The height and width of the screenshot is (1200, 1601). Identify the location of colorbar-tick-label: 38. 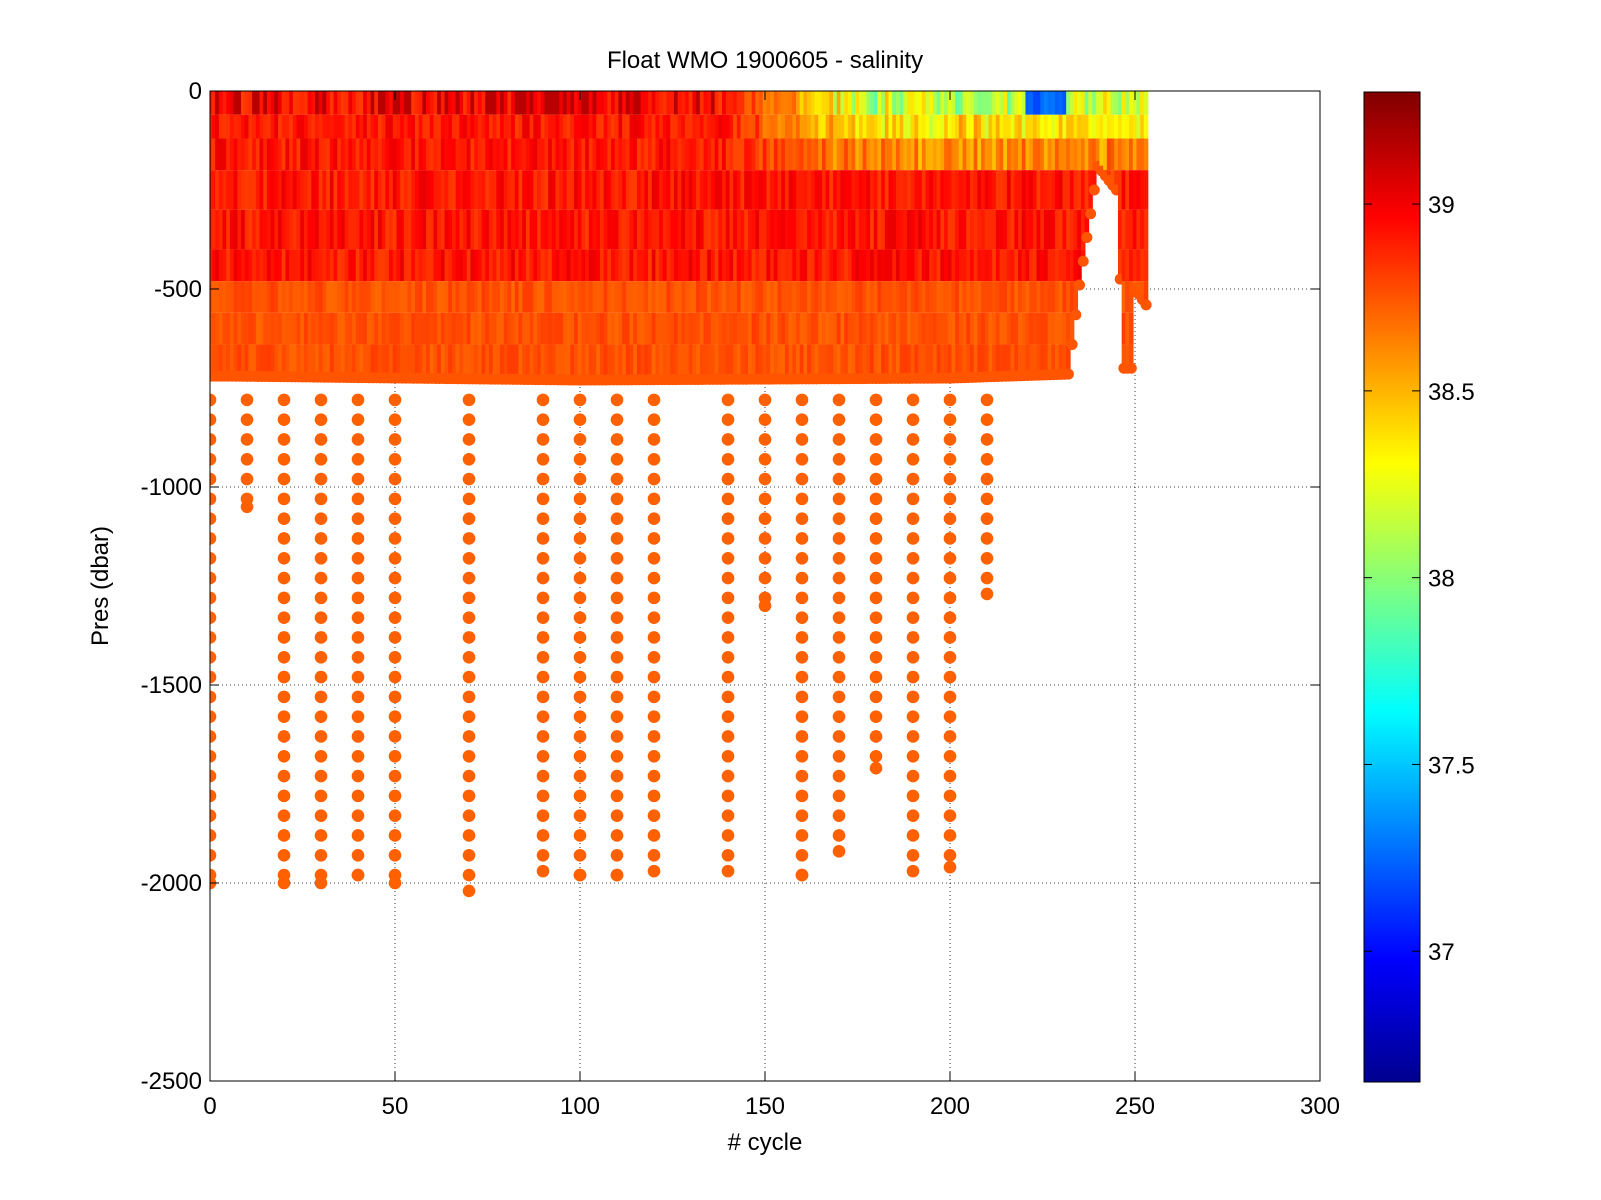
(1441, 579).